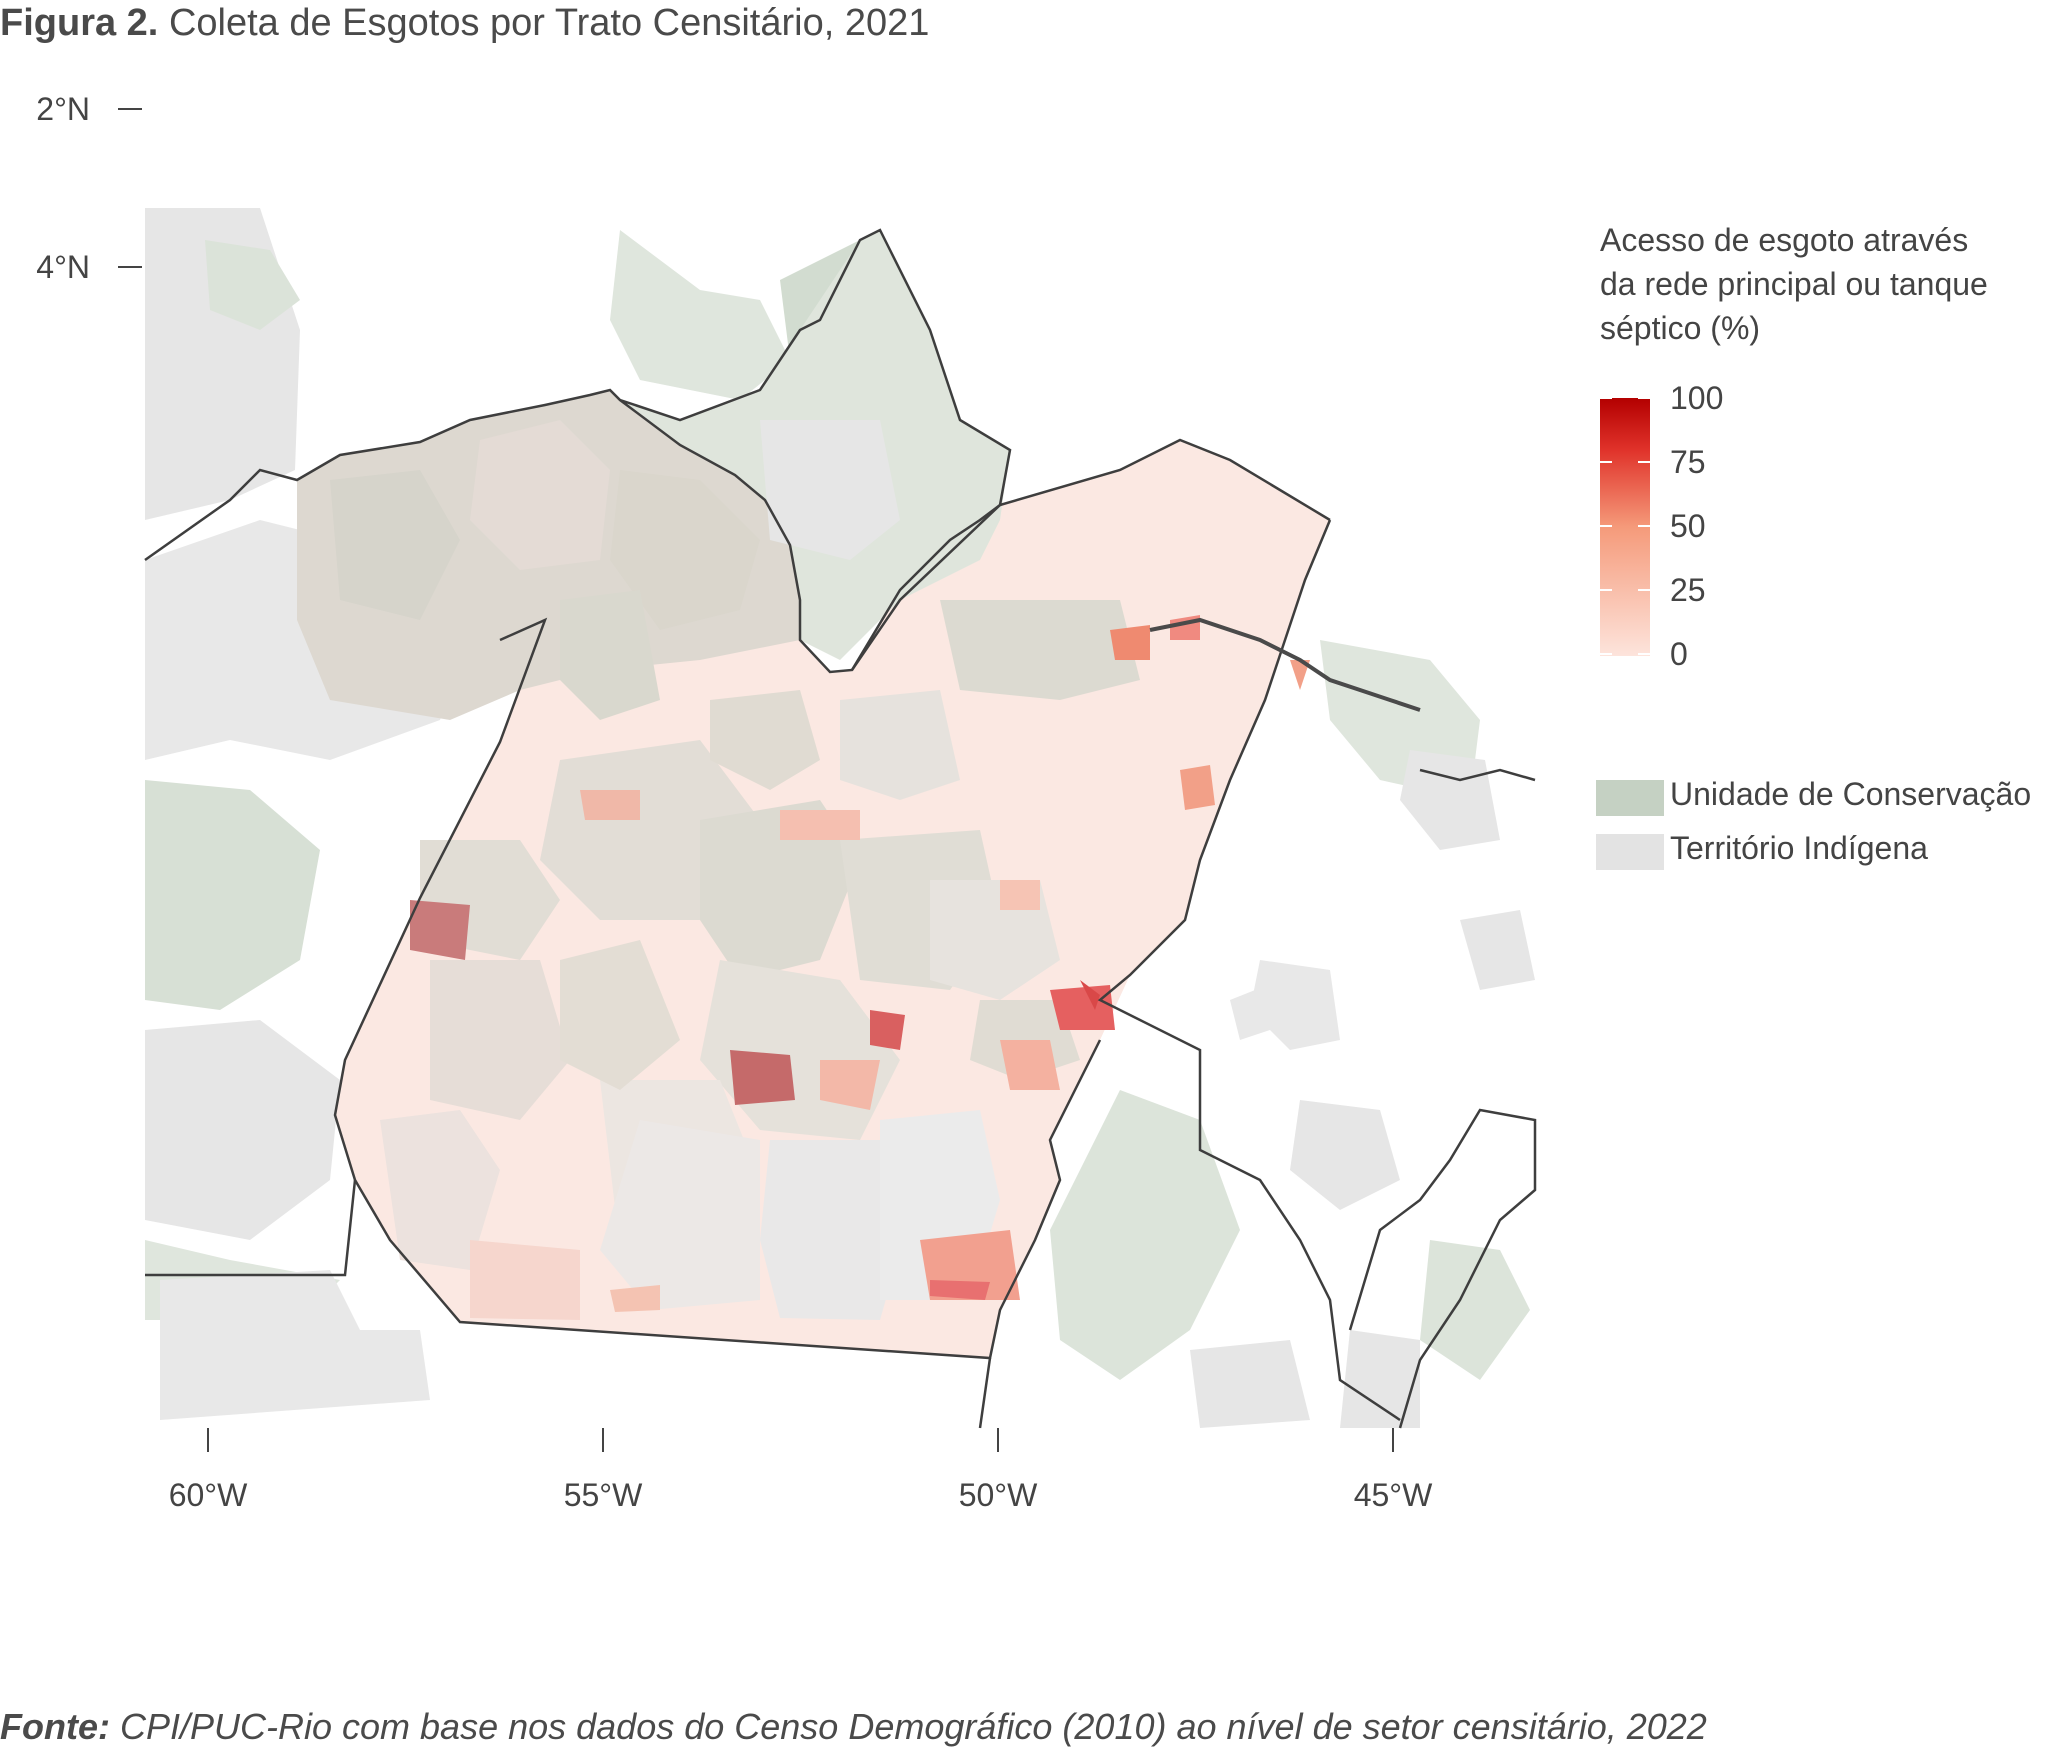 This screenshot has width=2056, height=1761. I want to click on figure-number: Figura 2., so click(79, 23).